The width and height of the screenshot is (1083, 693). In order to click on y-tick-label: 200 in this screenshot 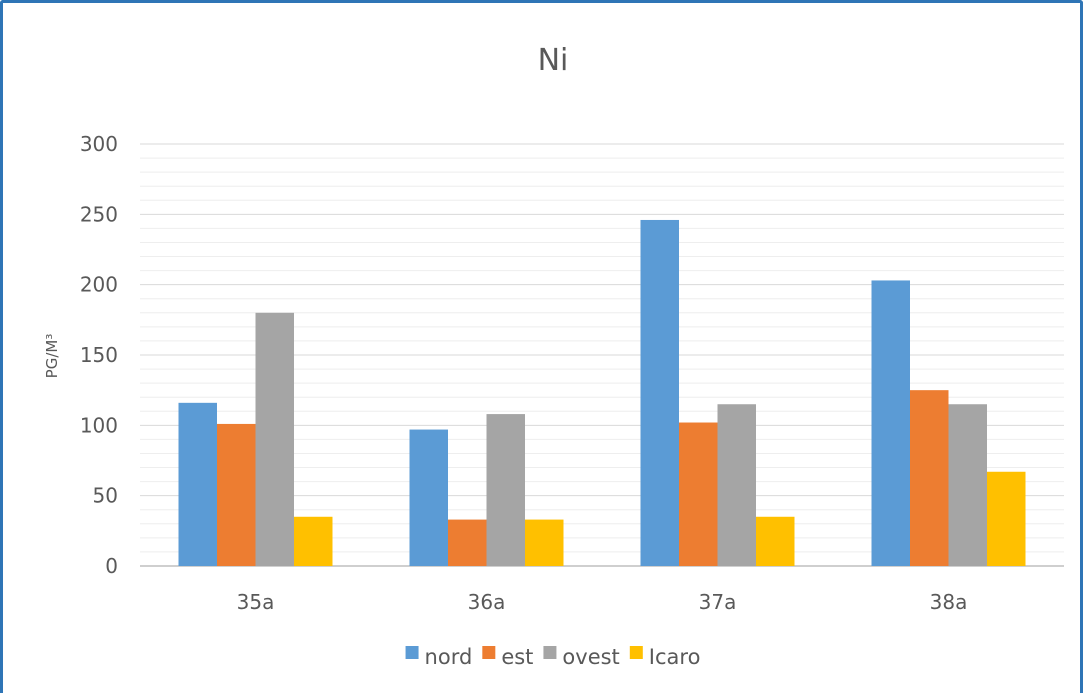, I will do `click(99, 285)`.